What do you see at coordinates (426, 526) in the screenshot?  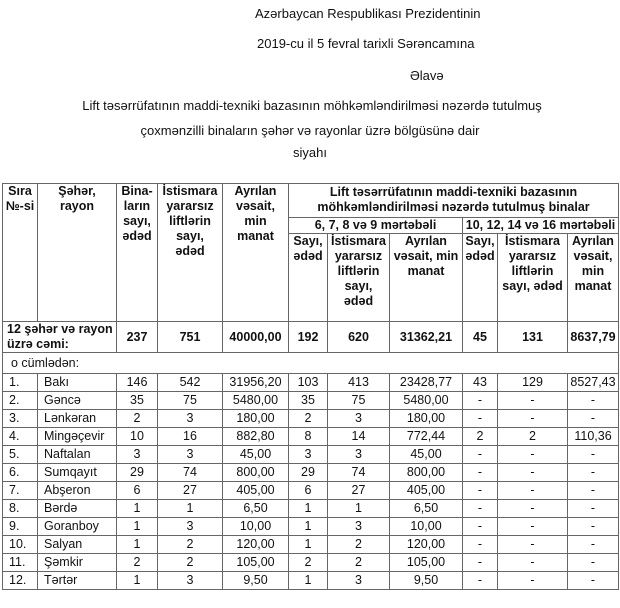 I see `row-value: 10,00` at bounding box center [426, 526].